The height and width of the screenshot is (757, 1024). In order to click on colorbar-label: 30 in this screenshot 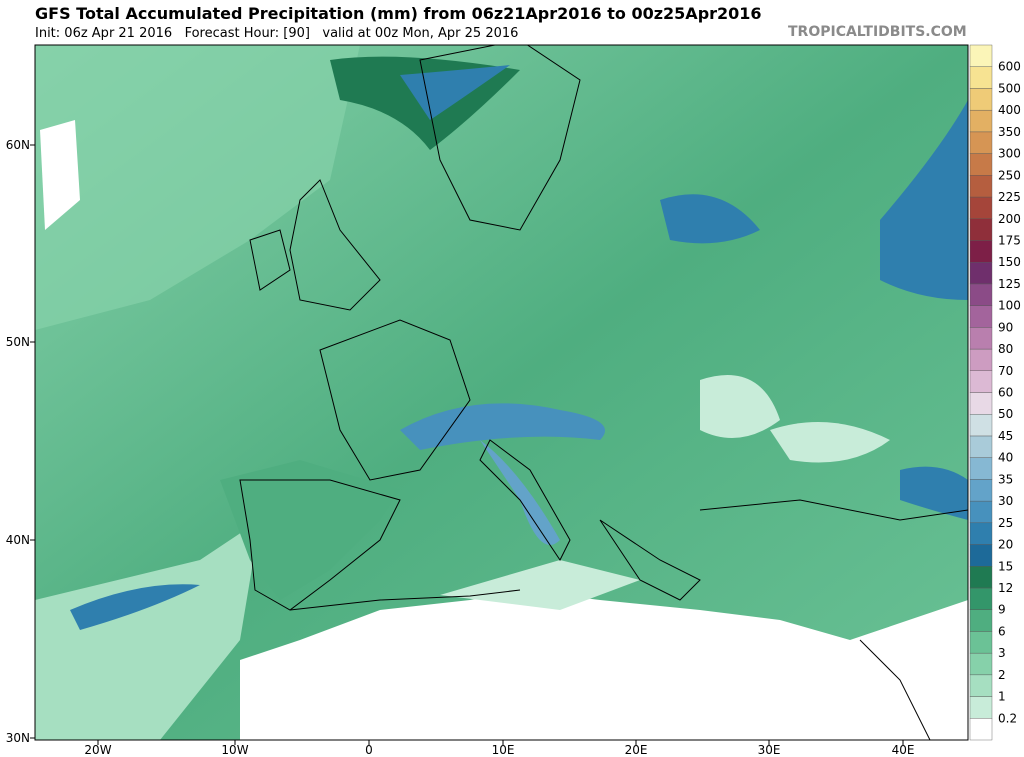, I will do `click(1005, 501)`.